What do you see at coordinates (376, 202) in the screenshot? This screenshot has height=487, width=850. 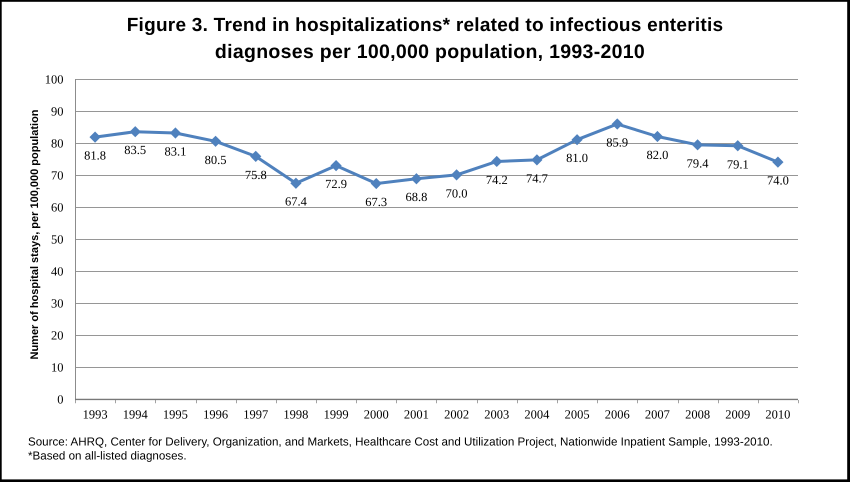 I see `svg-text: 67.3` at bounding box center [376, 202].